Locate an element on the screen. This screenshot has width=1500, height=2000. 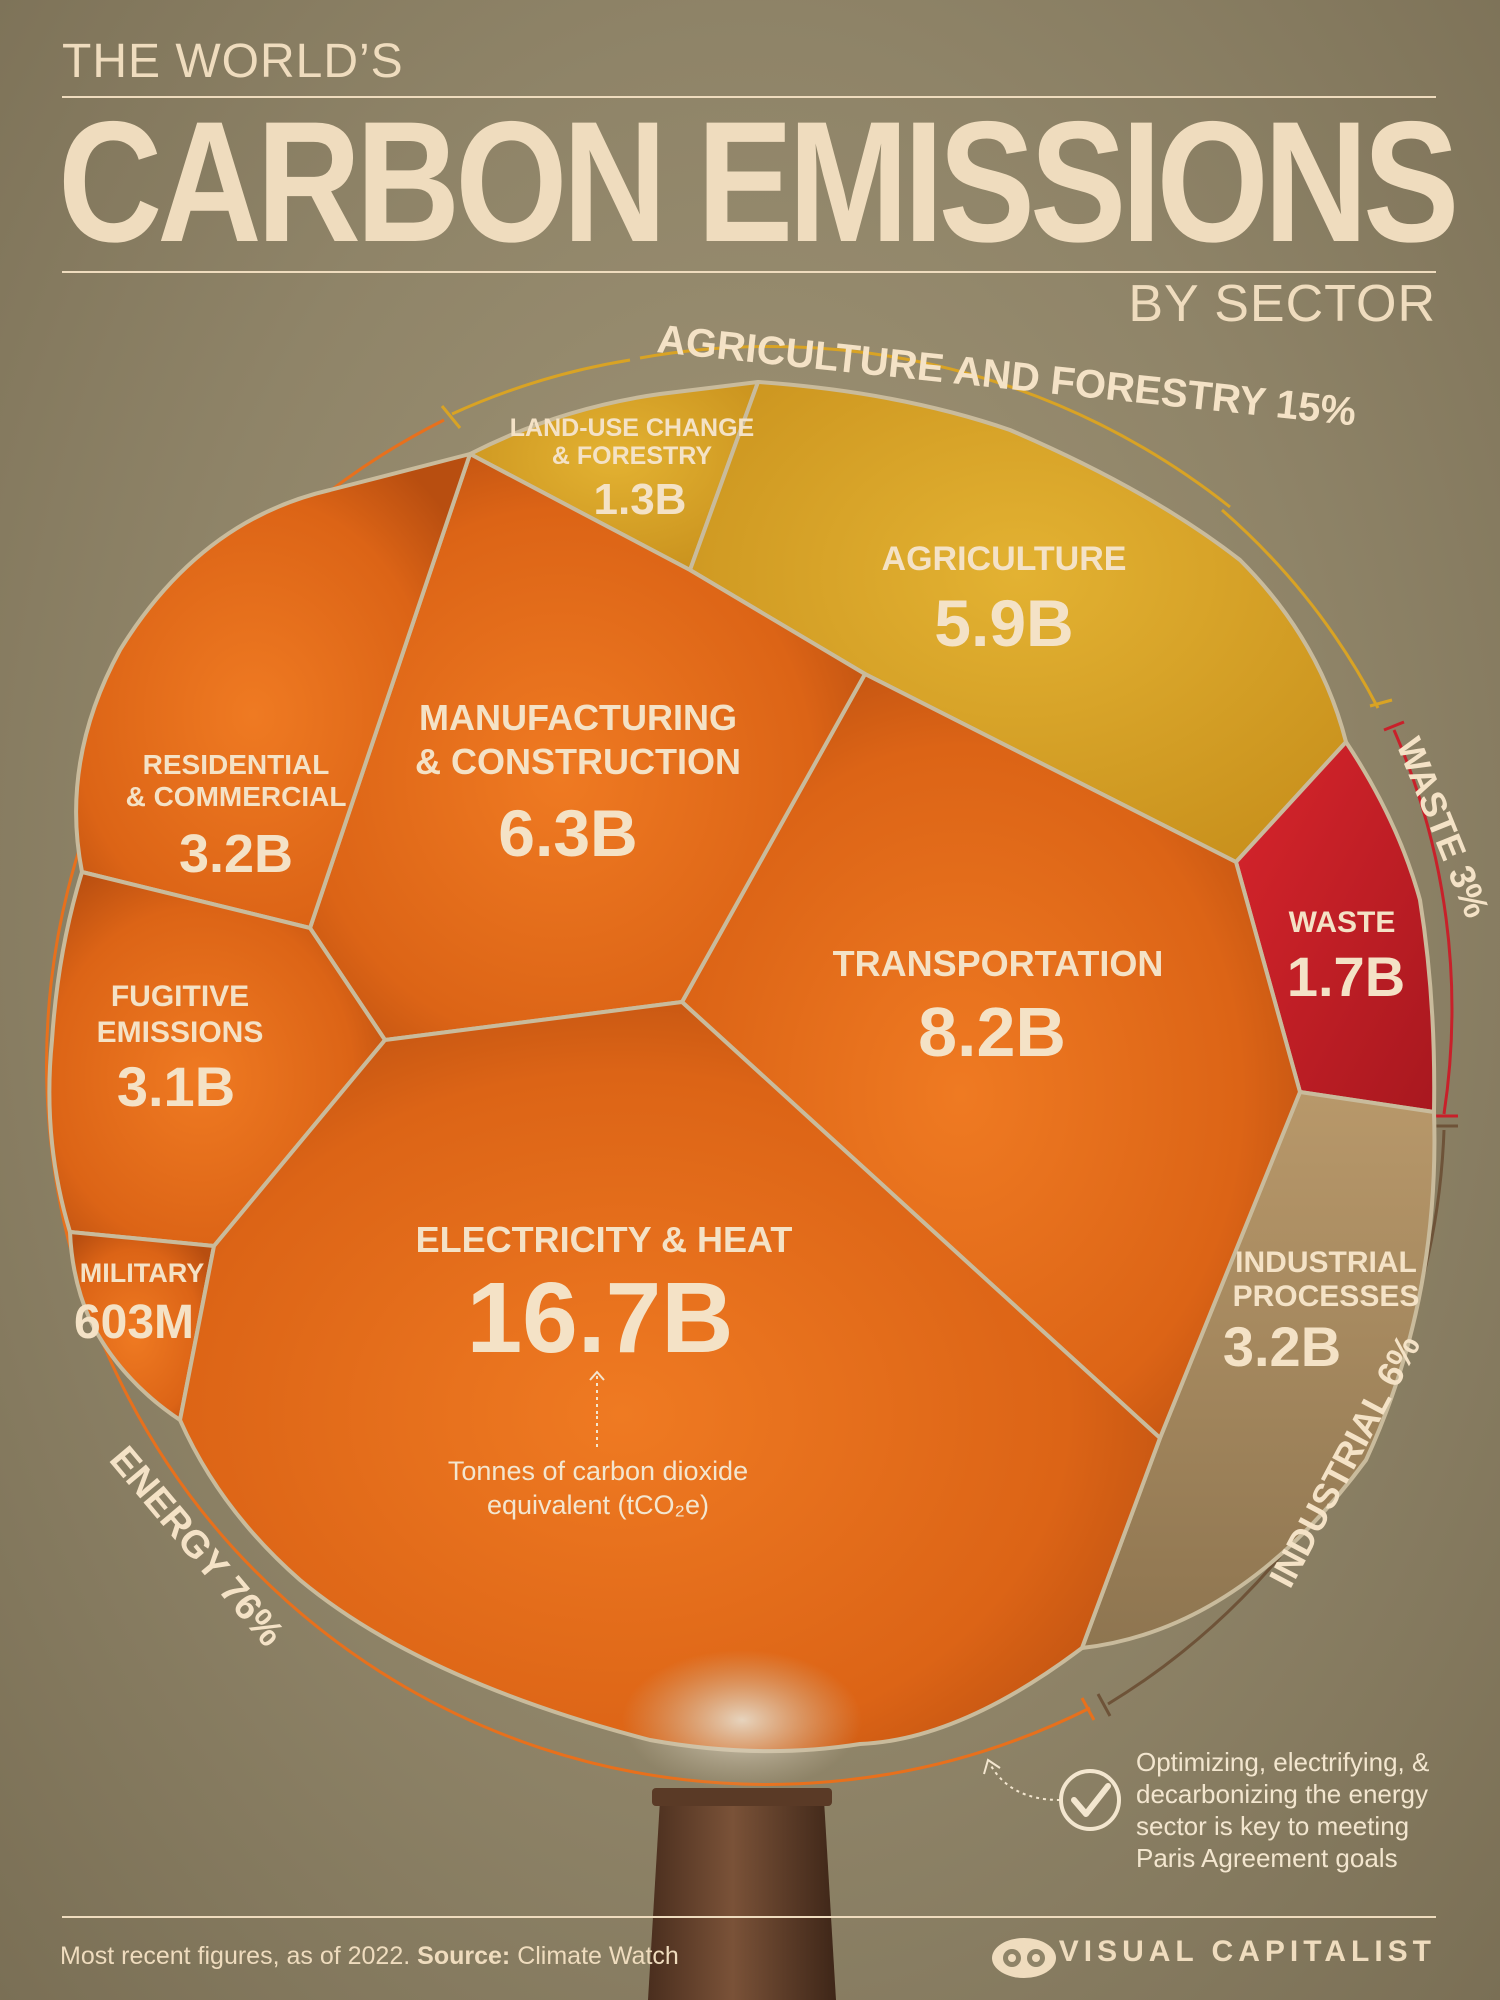
cell-residential-commercial is located at coordinates (273, 691).